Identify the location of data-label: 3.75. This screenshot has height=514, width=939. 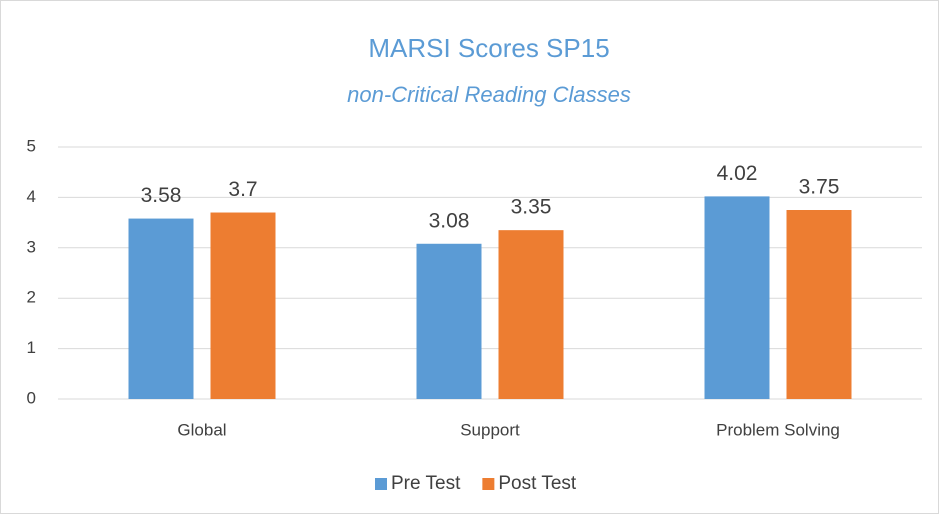
(819, 187).